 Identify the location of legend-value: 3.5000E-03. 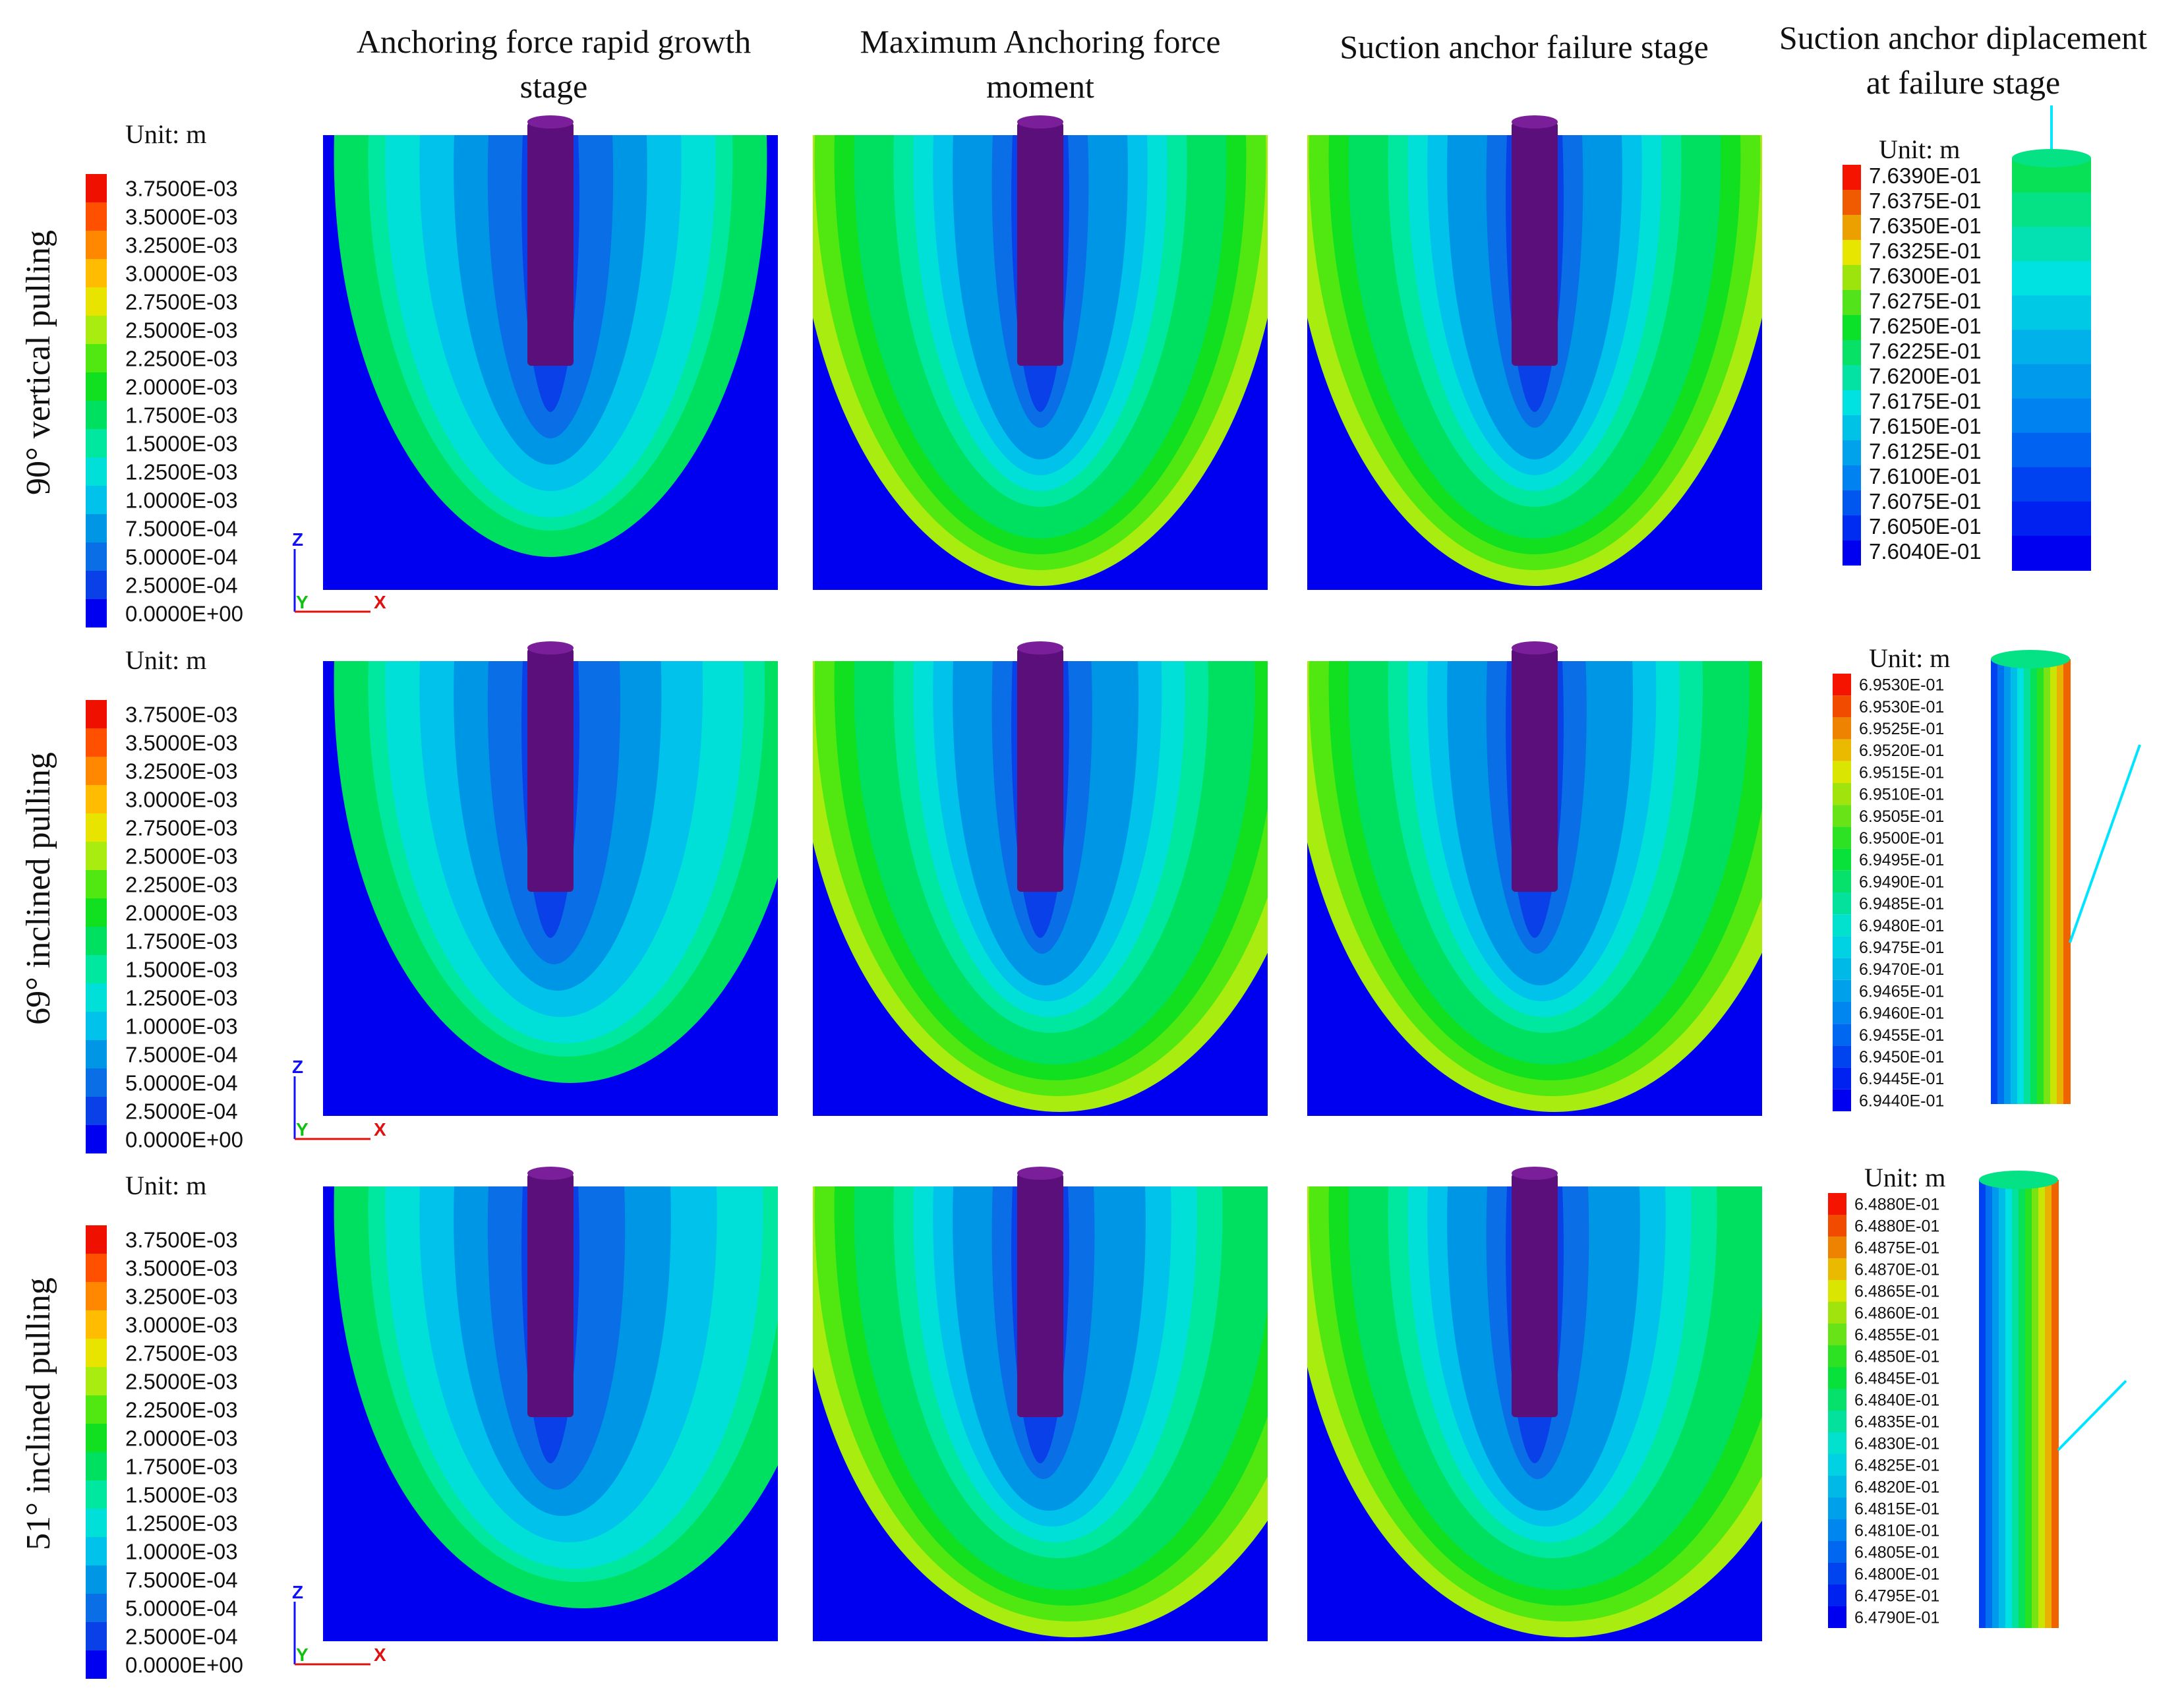
(181, 1268).